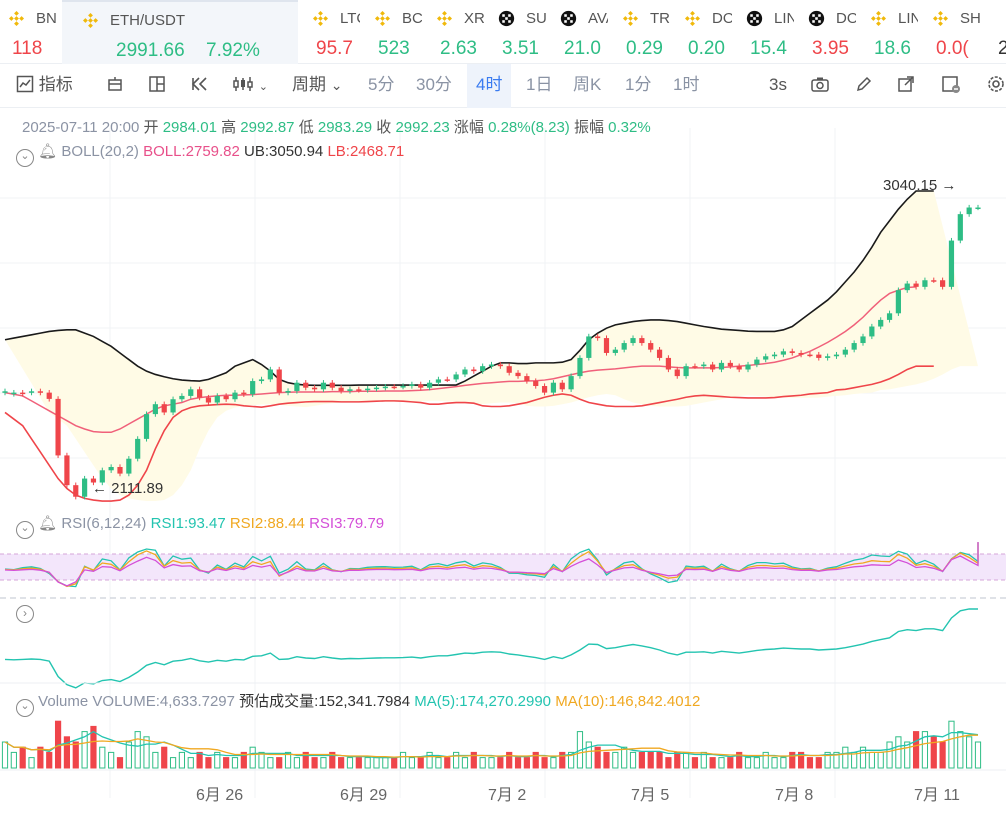 Image resolution: width=1006 pixels, height=813 pixels. I want to click on arrow-left-icon: ←, so click(99, 488).